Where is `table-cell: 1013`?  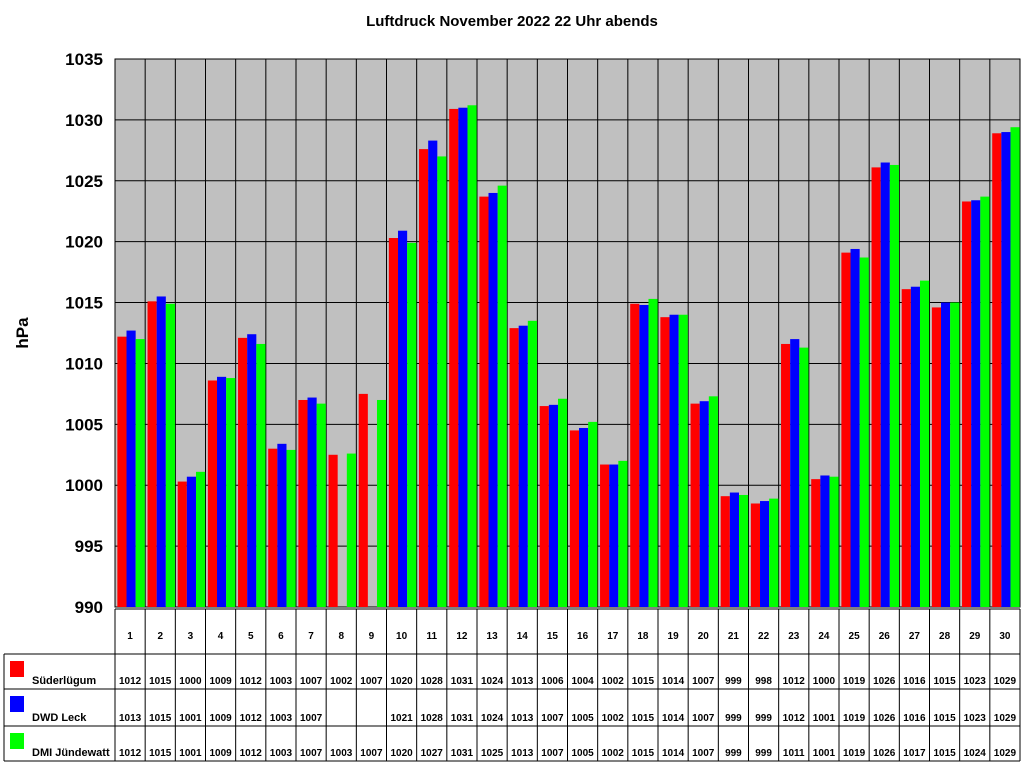
table-cell: 1013 is located at coordinates (522, 753).